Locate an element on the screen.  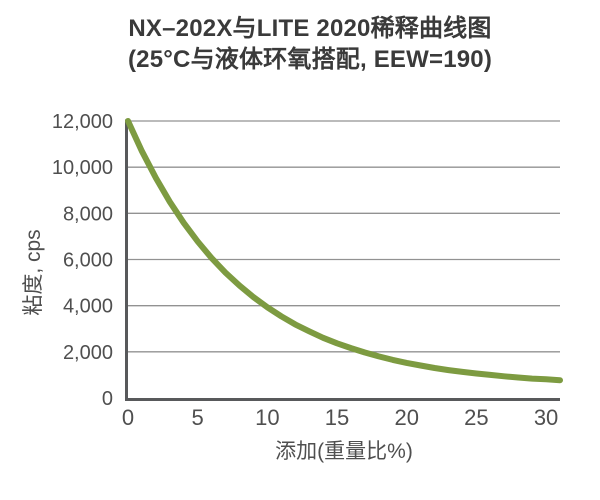
x-tick-label: 15 is located at coordinates (337, 417).